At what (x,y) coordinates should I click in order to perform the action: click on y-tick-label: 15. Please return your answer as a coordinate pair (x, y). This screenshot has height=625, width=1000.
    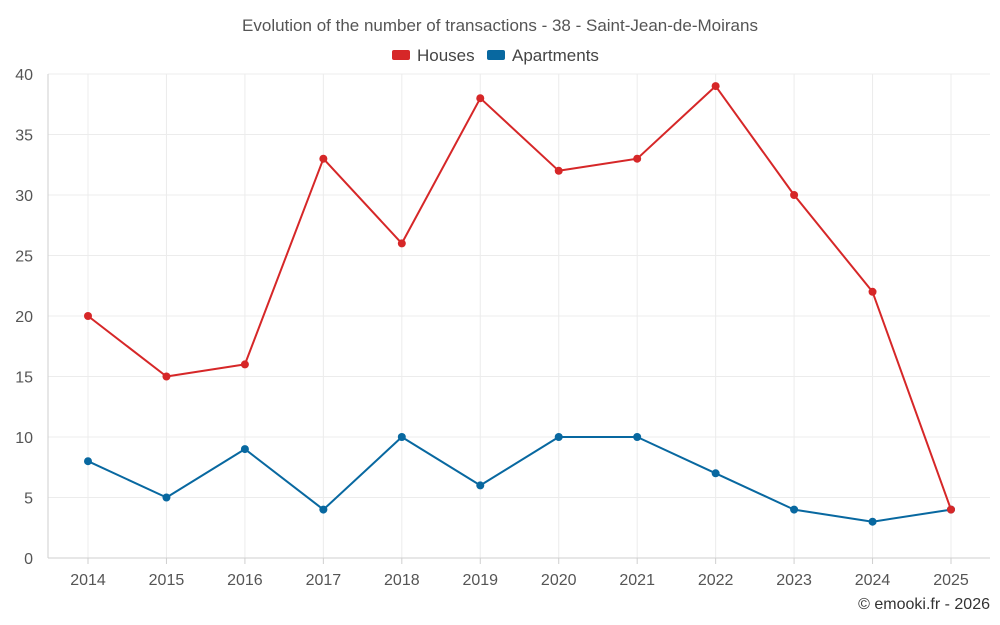
    Looking at the image, I should click on (24, 378).